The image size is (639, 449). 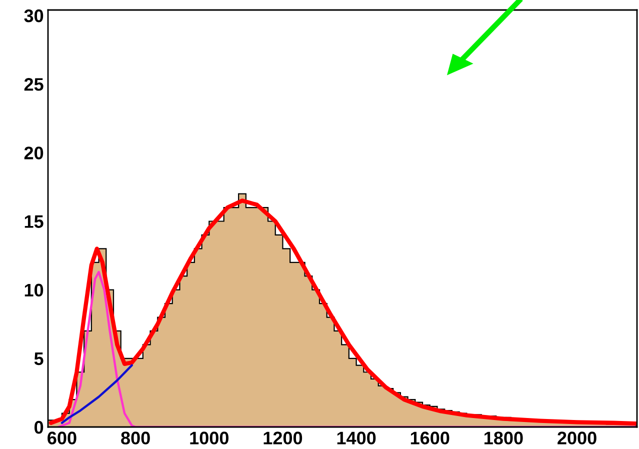 What do you see at coordinates (577, 438) in the screenshot?
I see `x-tick-label: 2000` at bounding box center [577, 438].